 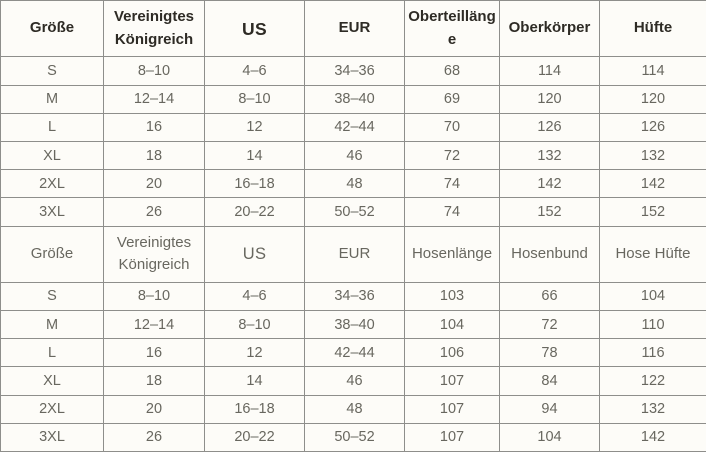 I want to click on table-row: XL 18 14 46 107 84 122, so click(x=353, y=381).